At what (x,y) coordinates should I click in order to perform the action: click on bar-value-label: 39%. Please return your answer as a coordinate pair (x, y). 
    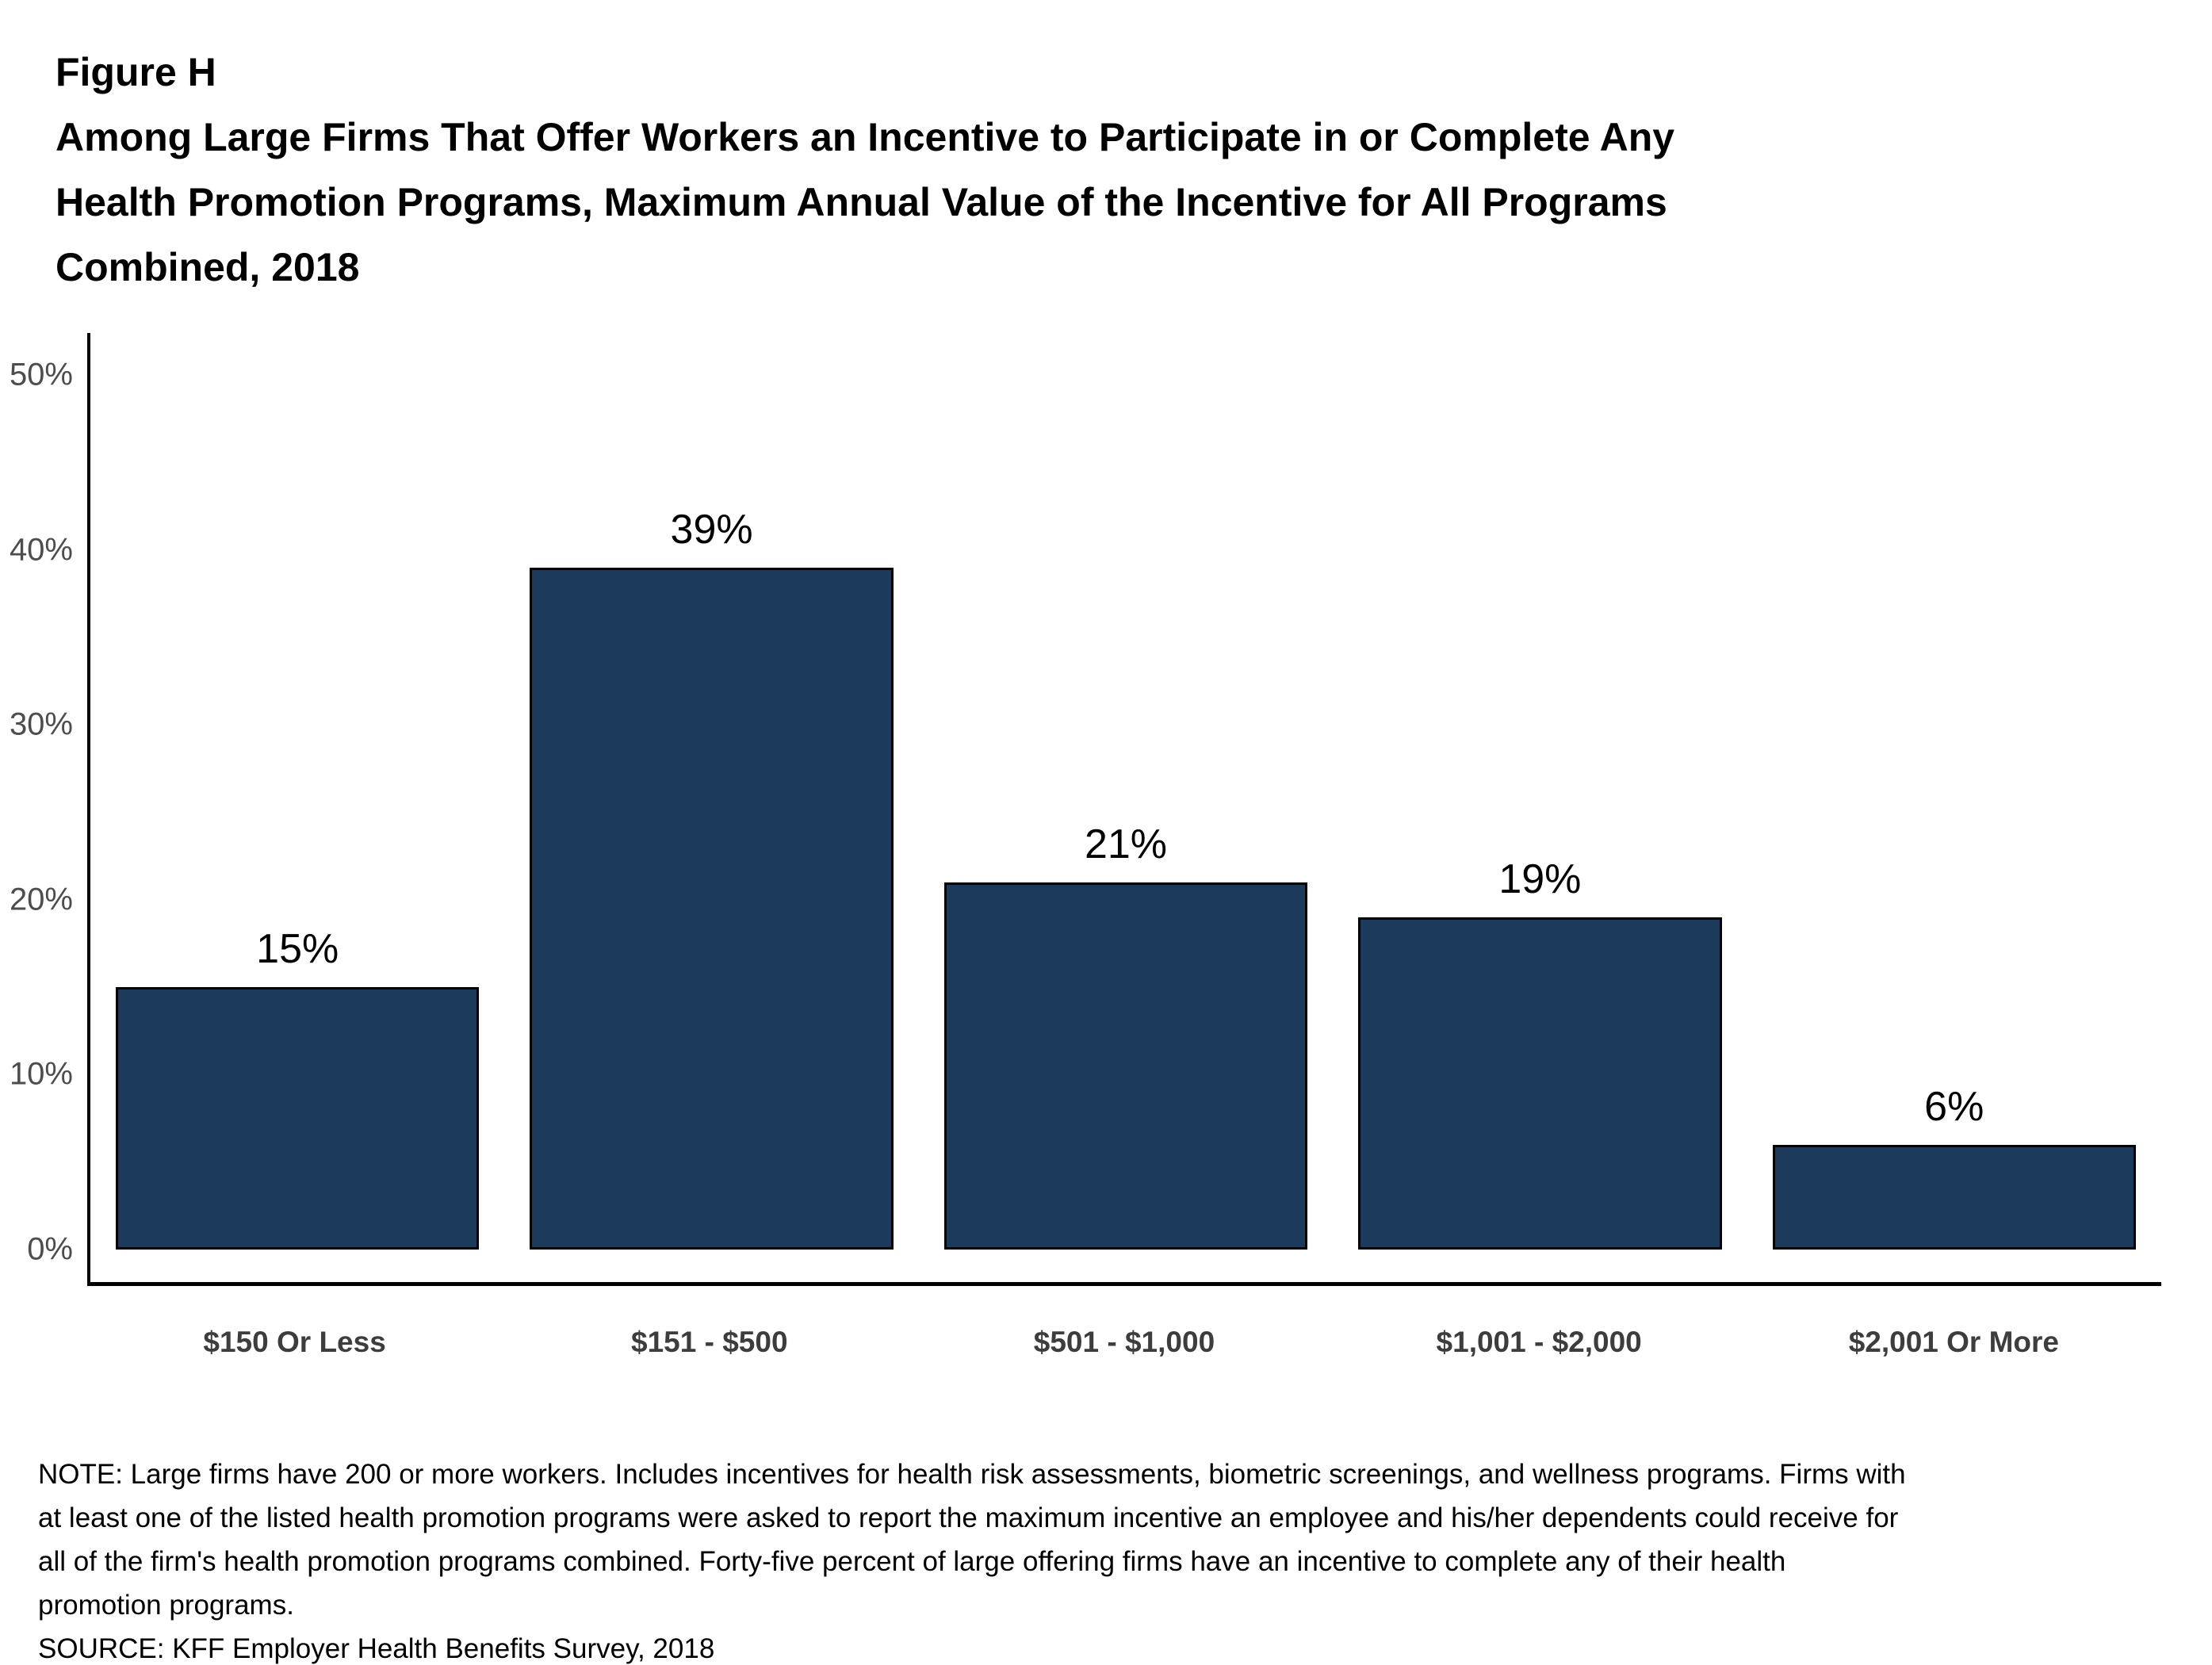
    Looking at the image, I should click on (711, 529).